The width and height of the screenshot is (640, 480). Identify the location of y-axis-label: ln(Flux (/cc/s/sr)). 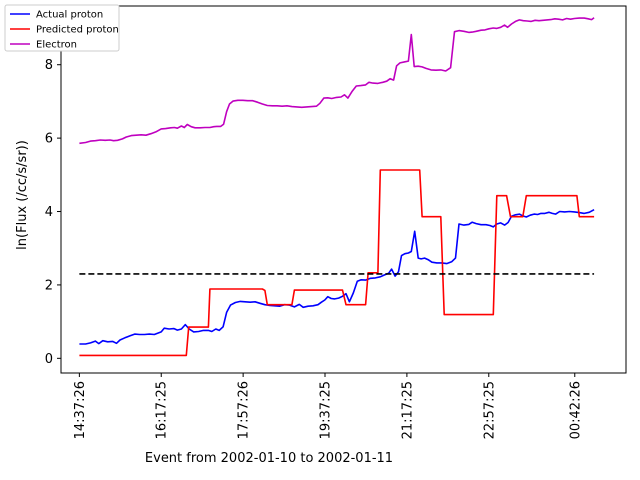
(22, 195).